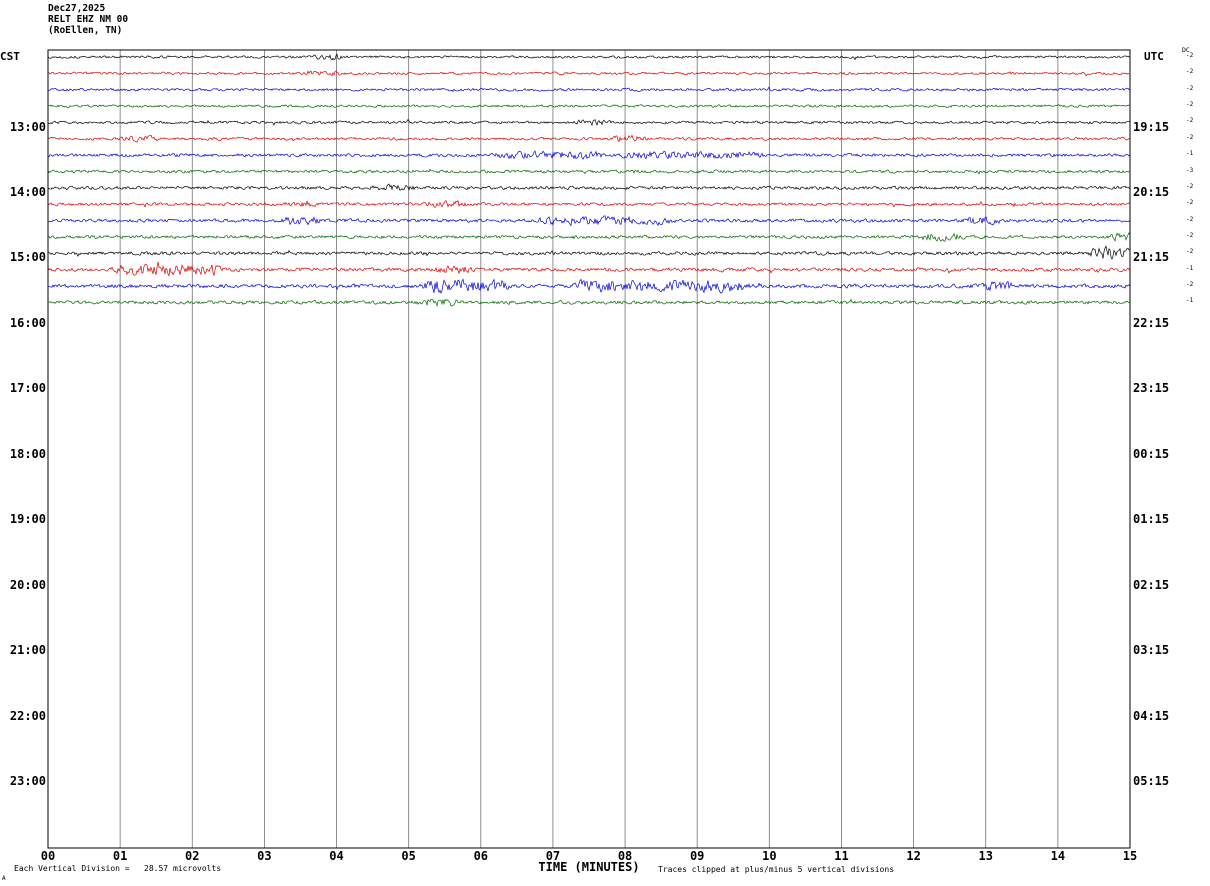  I want to click on x-tick-label: 07, so click(553, 856).